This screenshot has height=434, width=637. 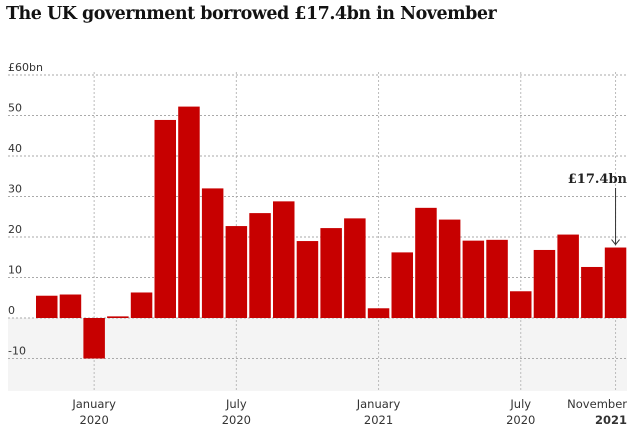 I want to click on bar: Dec 2019: 5.8, so click(x=70, y=306).